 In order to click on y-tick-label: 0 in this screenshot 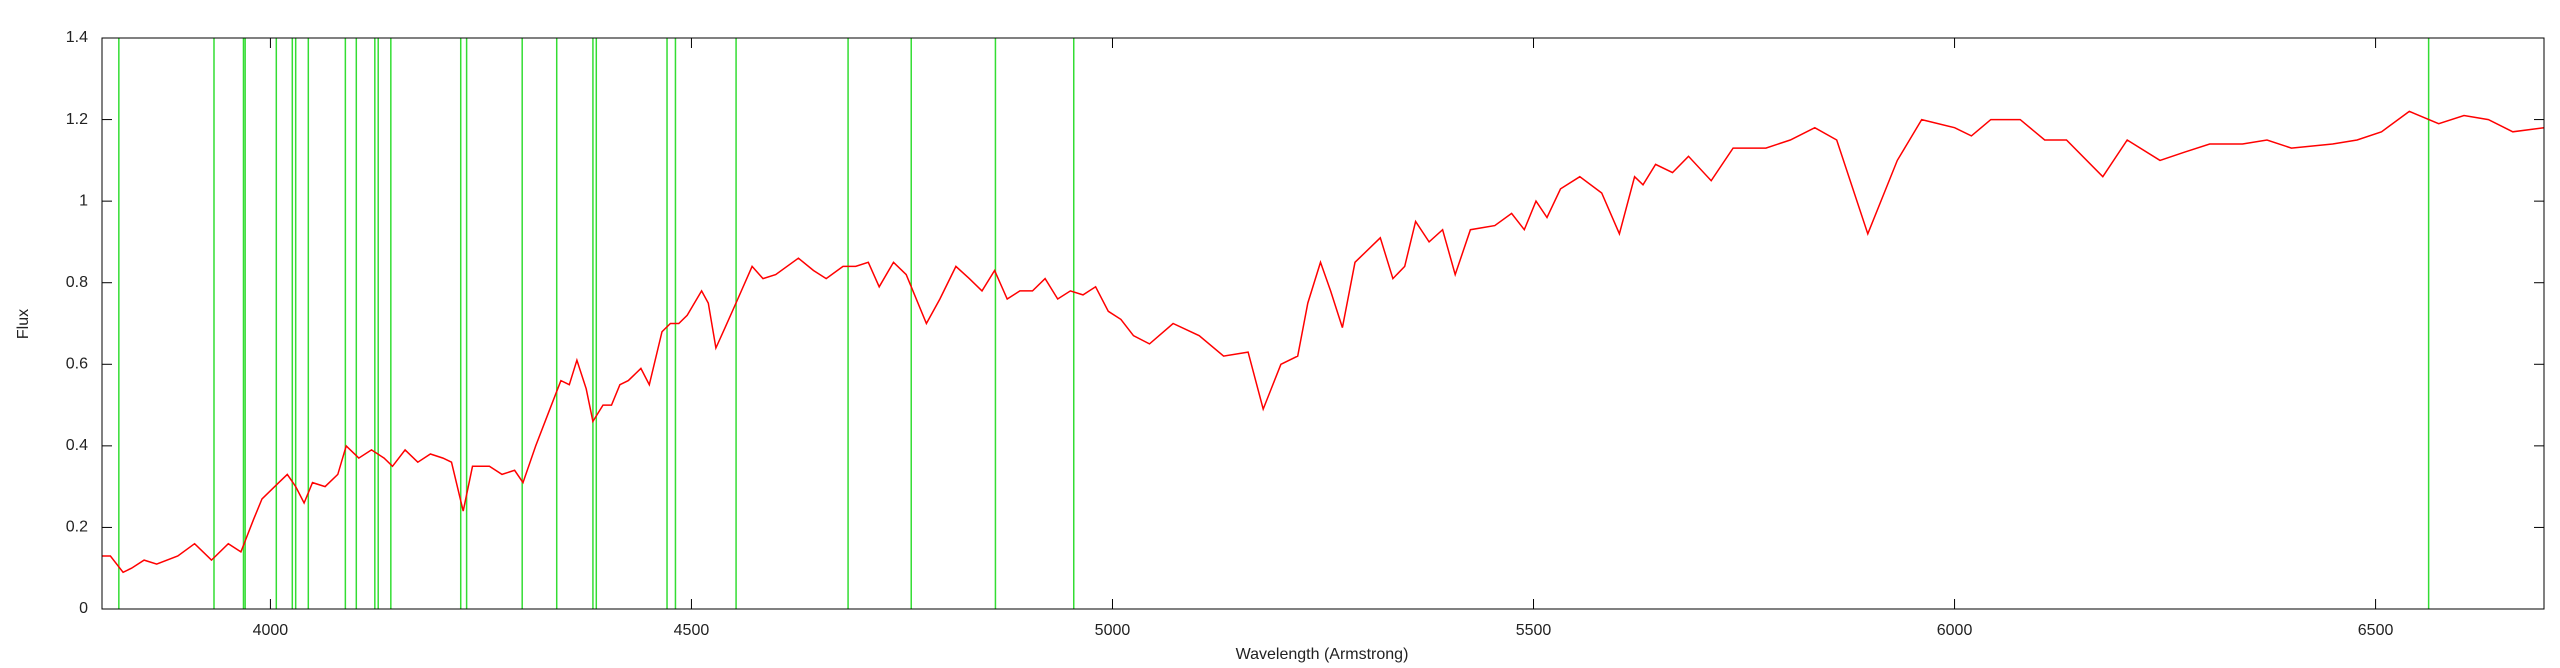, I will do `click(83, 608)`.